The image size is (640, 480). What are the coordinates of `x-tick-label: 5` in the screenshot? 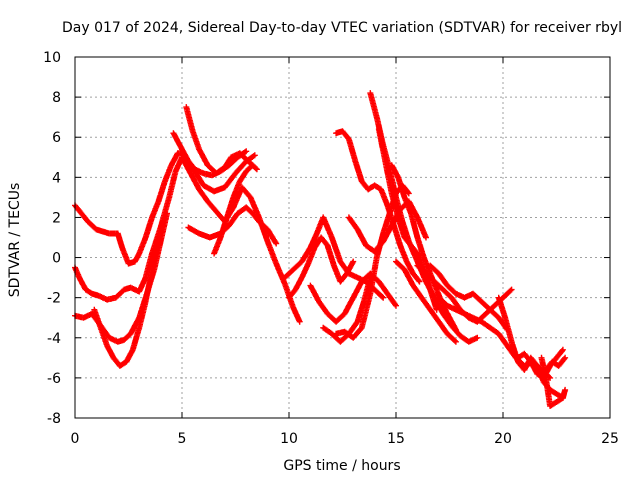 It's located at (182, 439).